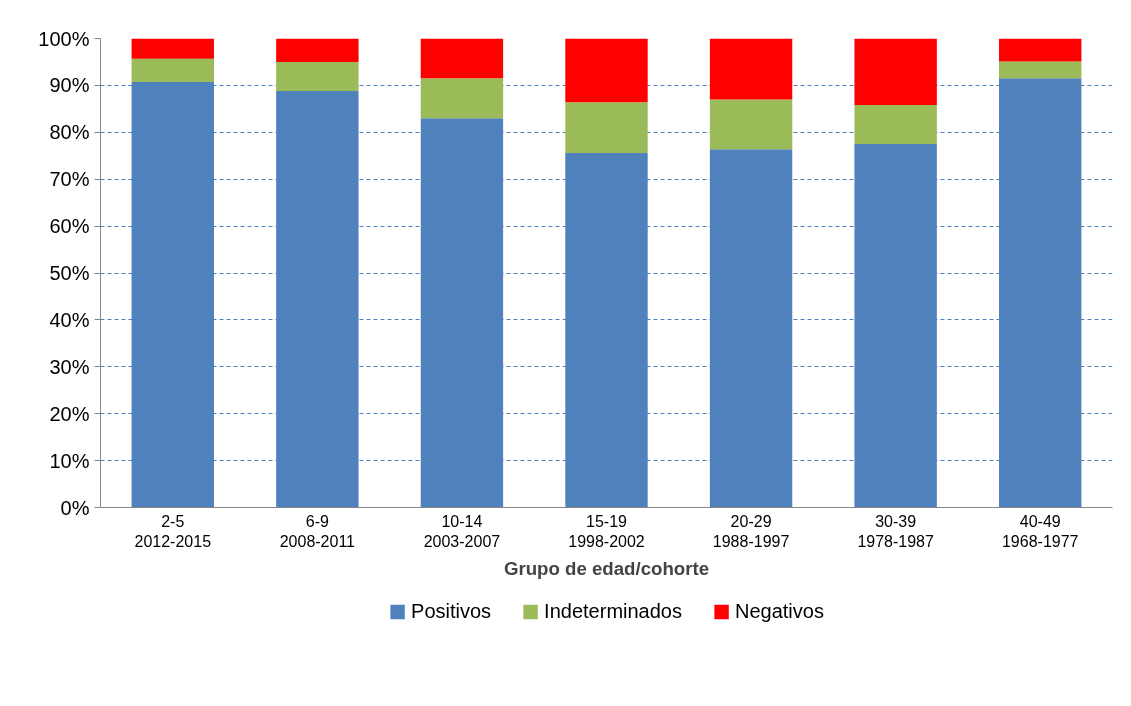  I want to click on legend-label: Indeterminados, so click(613, 611).